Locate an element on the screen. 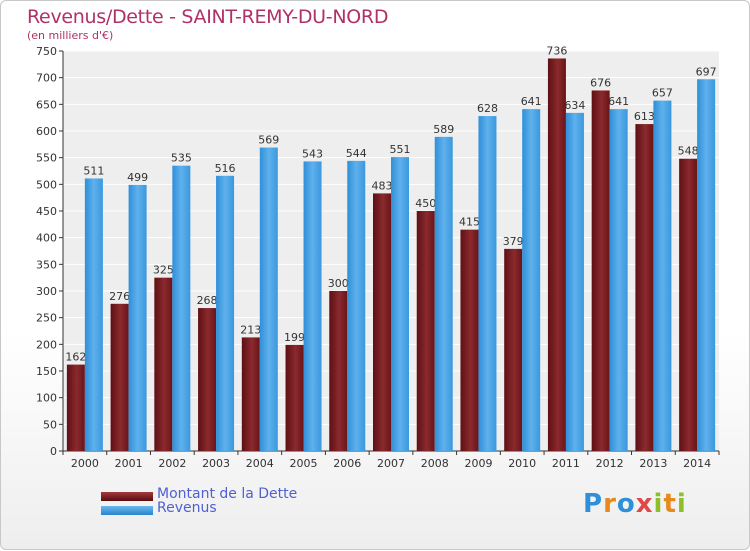 This screenshot has width=750, height=551. legend-swatch-dette is located at coordinates (127, 496).